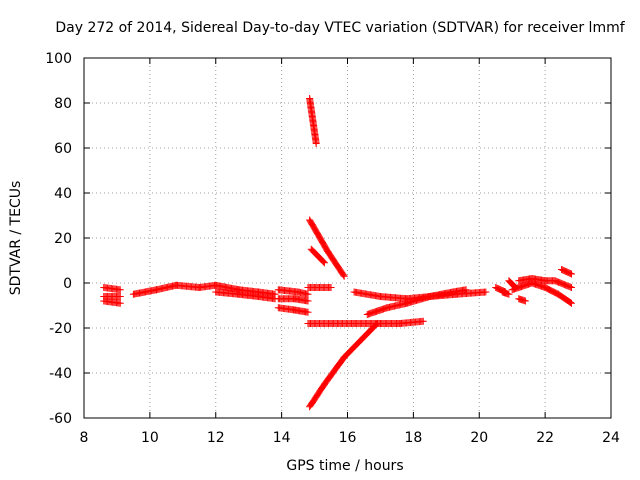 This screenshot has height=480, width=640. What do you see at coordinates (63, 194) in the screenshot?
I see `y-tick-label: 40` at bounding box center [63, 194].